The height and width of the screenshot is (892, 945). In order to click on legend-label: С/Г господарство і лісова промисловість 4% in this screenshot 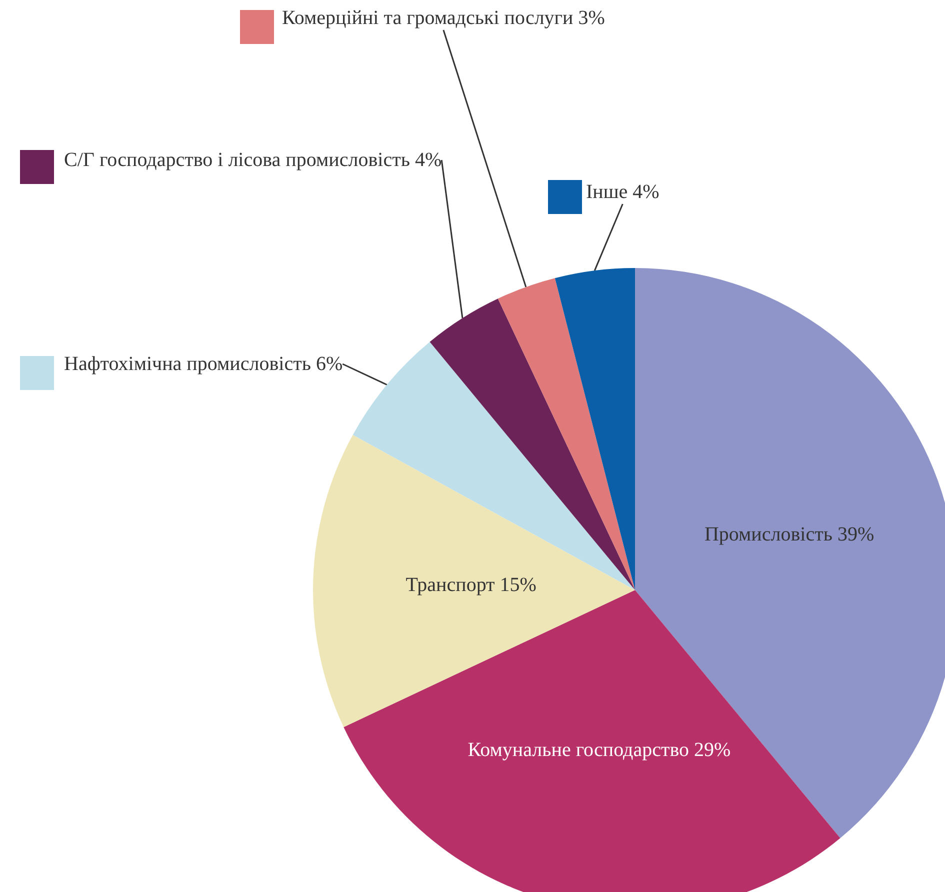, I will do `click(253, 160)`.